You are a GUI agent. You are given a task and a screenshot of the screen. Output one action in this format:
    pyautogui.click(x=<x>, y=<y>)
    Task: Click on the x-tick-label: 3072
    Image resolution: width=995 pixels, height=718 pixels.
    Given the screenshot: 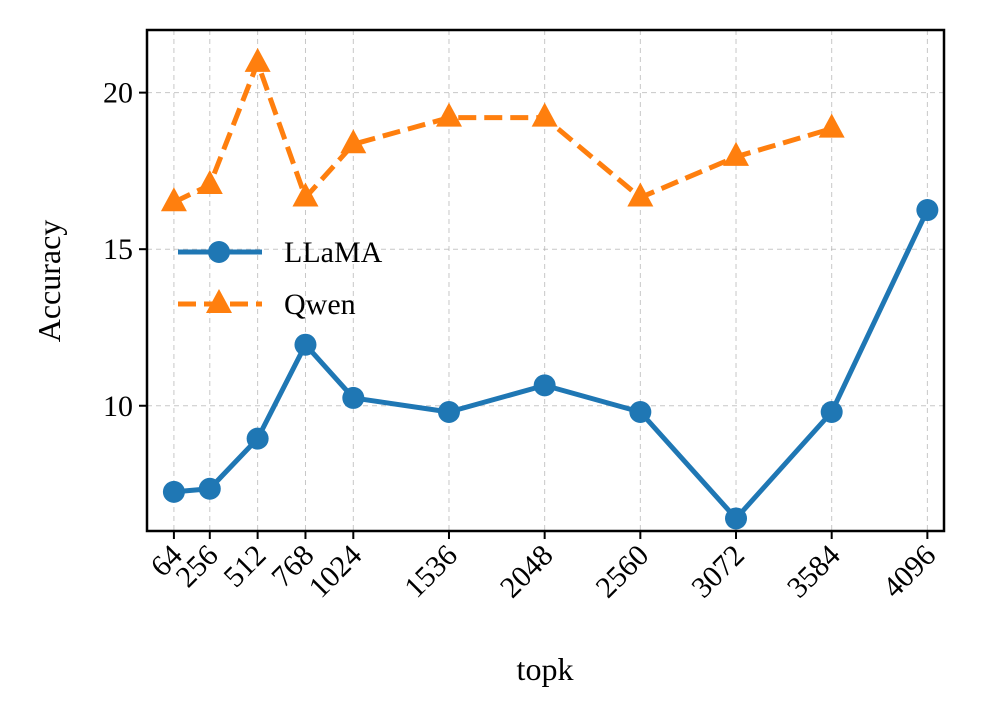 What is the action you would take?
    pyautogui.click(x=718, y=572)
    